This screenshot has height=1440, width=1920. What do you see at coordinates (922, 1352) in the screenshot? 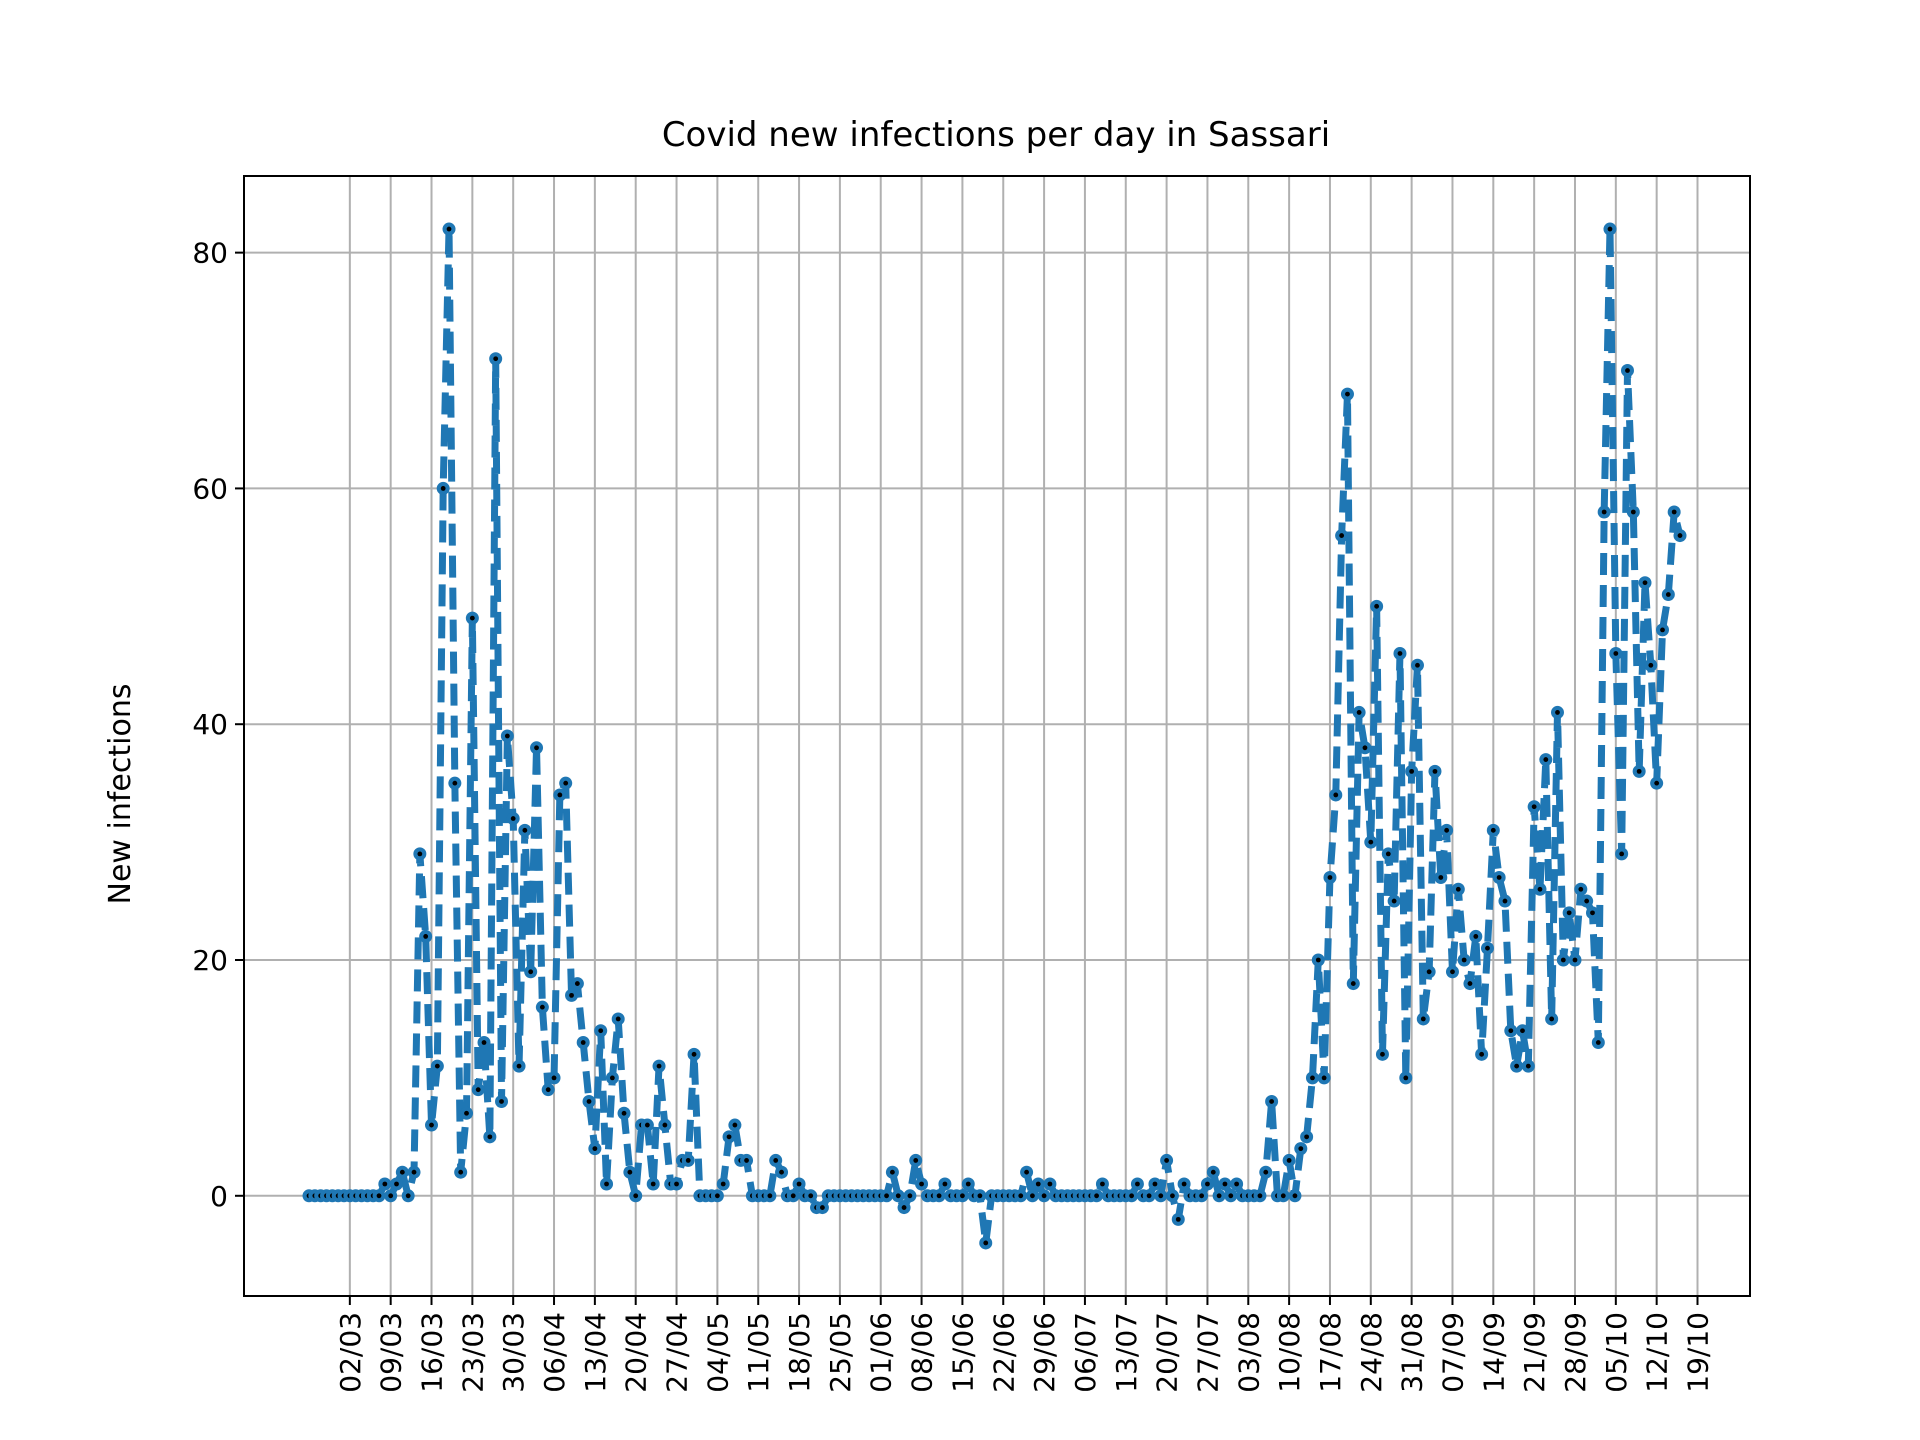
I see `x-tick-label: 08/06` at bounding box center [922, 1352].